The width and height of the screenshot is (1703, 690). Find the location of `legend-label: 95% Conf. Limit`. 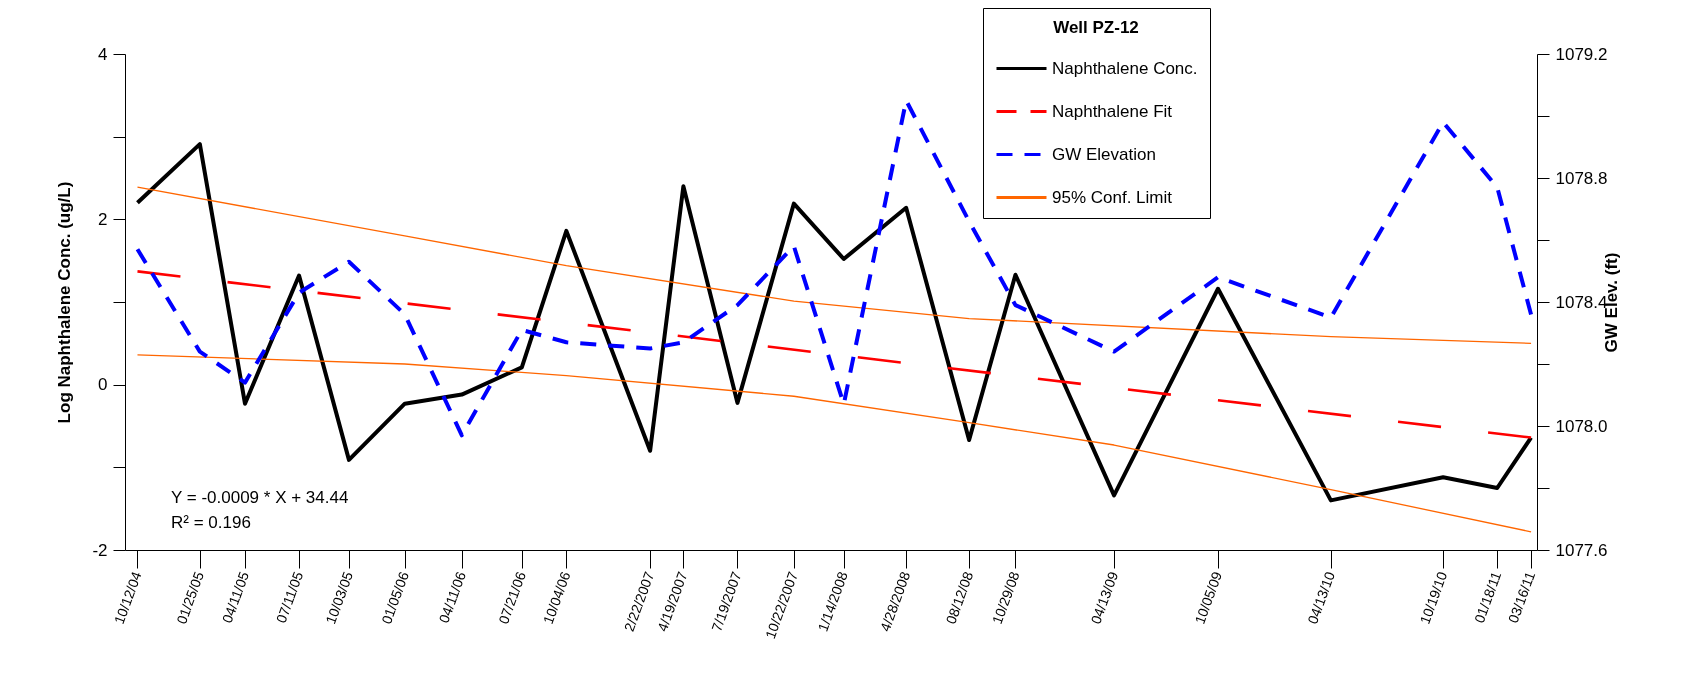

legend-label: 95% Conf. Limit is located at coordinates (1112, 197).